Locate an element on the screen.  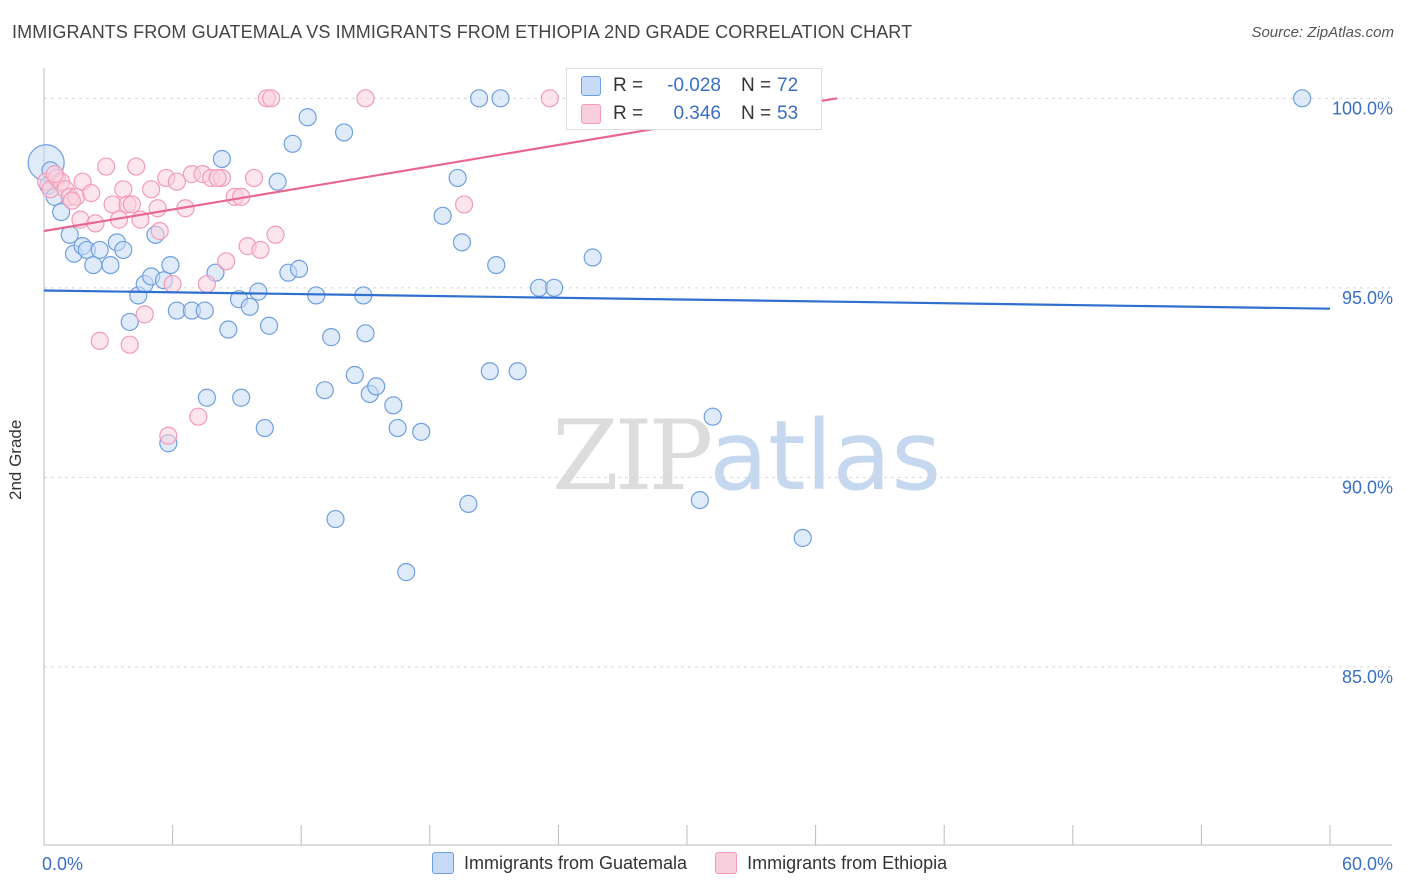
legend-swatch-guatemala is located at coordinates (443, 863).